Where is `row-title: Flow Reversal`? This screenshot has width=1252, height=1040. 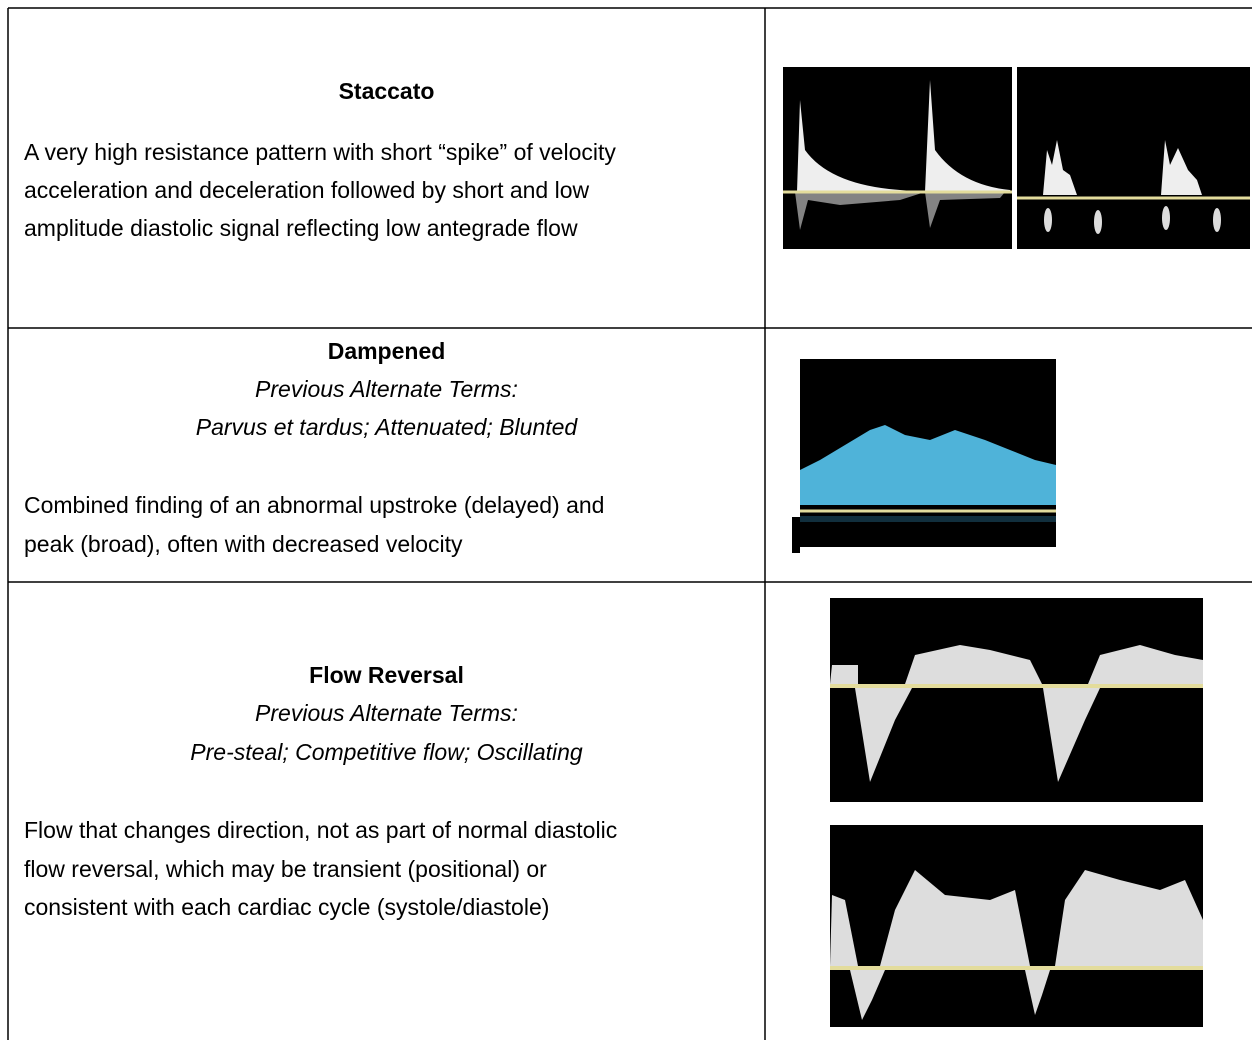
row-title: Flow Reversal is located at coordinates (386, 675).